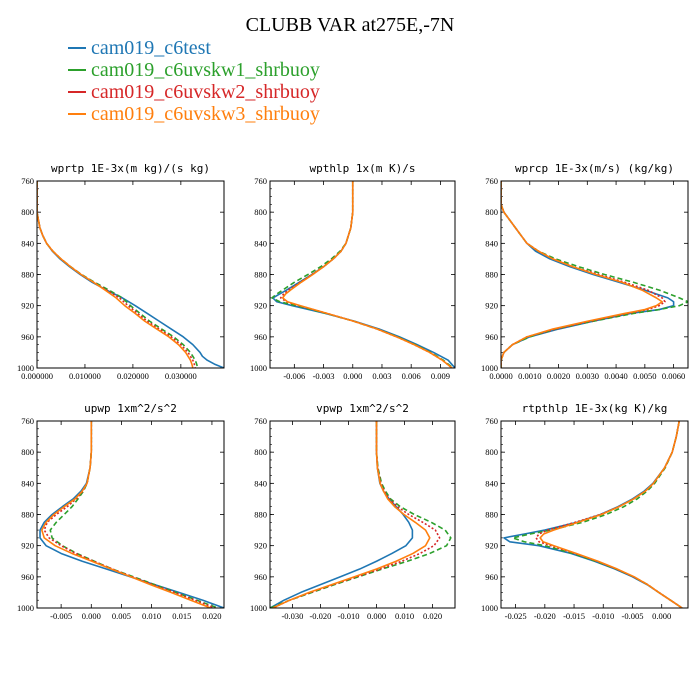 The width and height of the screenshot is (700, 700). Describe the element at coordinates (615, 376) in the screenshot. I see `x-tick-label: 0.0040` at that location.